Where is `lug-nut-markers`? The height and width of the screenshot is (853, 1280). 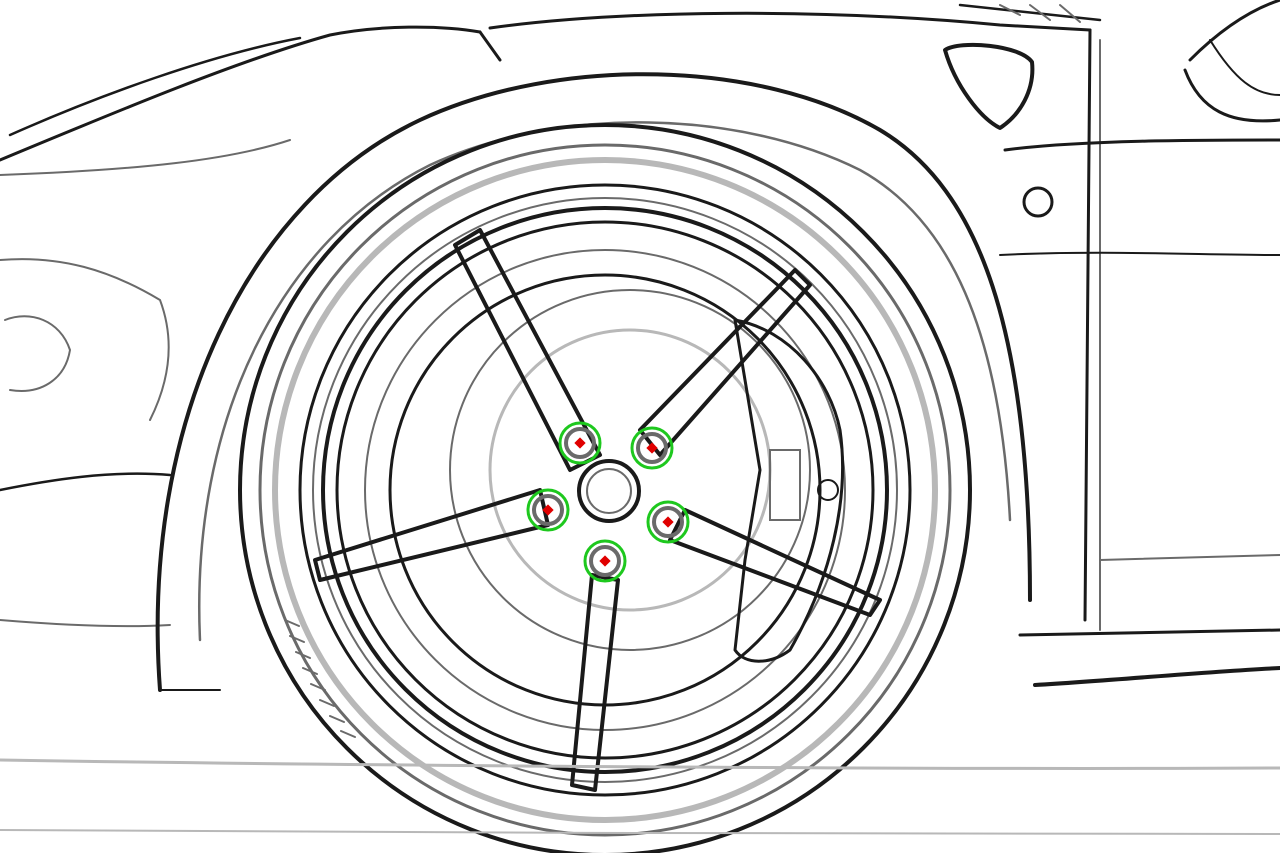 lug-nut-markers is located at coordinates (608, 502).